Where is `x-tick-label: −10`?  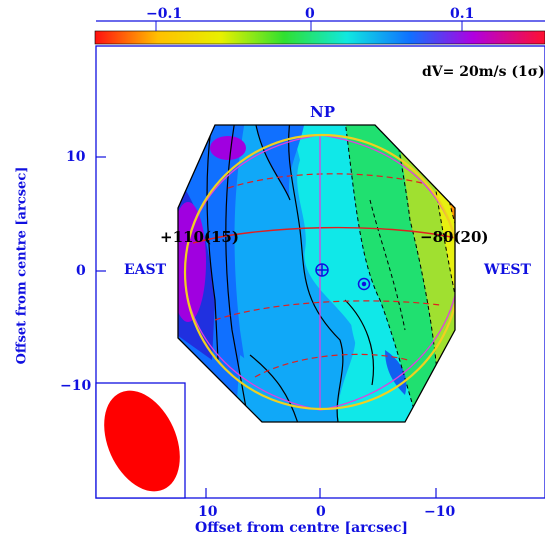 x-tick-label: −10 is located at coordinates (440, 512).